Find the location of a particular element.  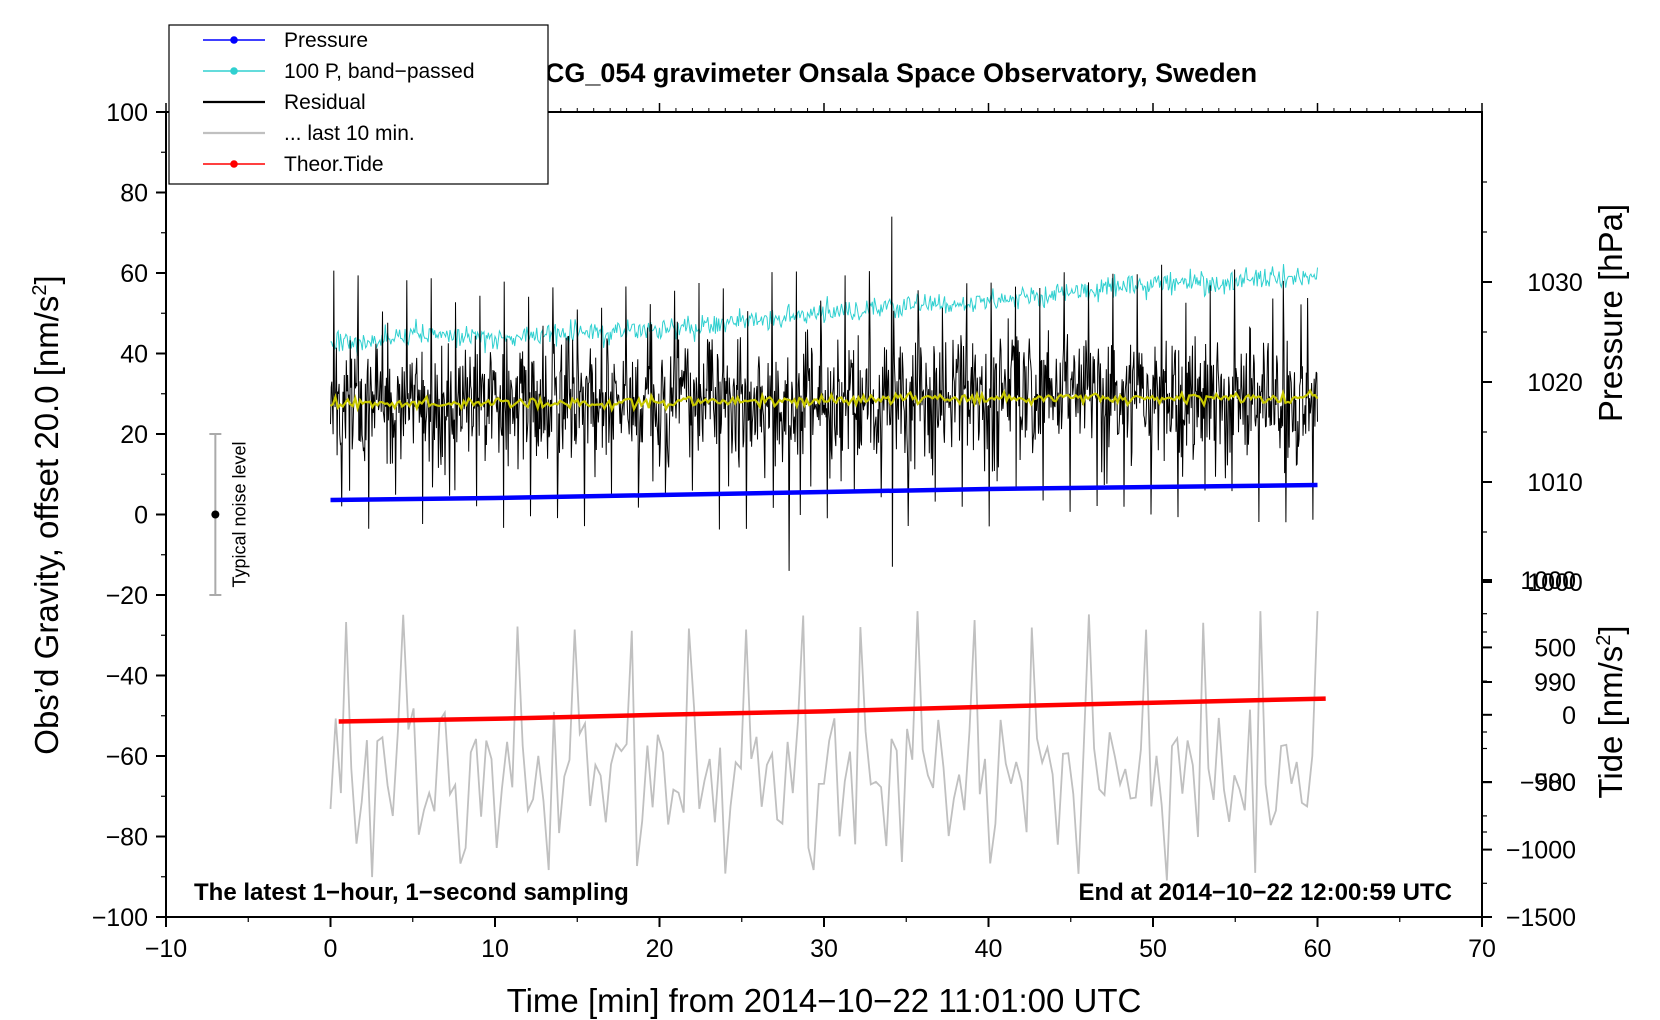

x-tick-label: 40 is located at coordinates (989, 949).